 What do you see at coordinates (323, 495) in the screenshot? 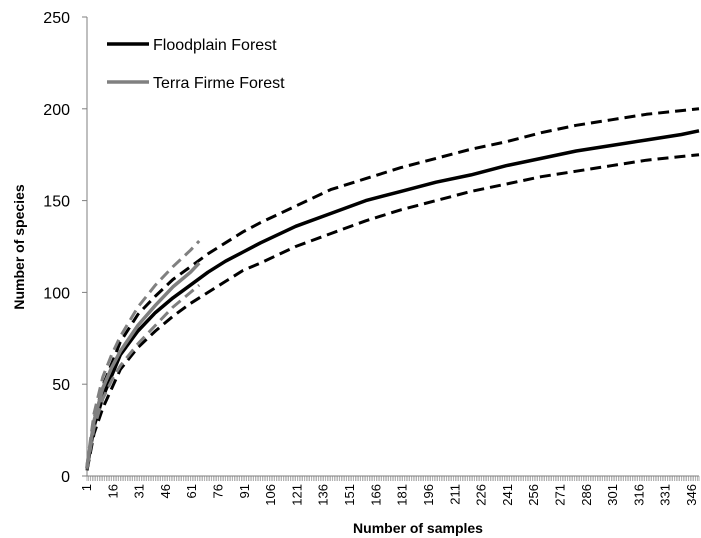
I see `x-tick-label: 136` at bounding box center [323, 495].